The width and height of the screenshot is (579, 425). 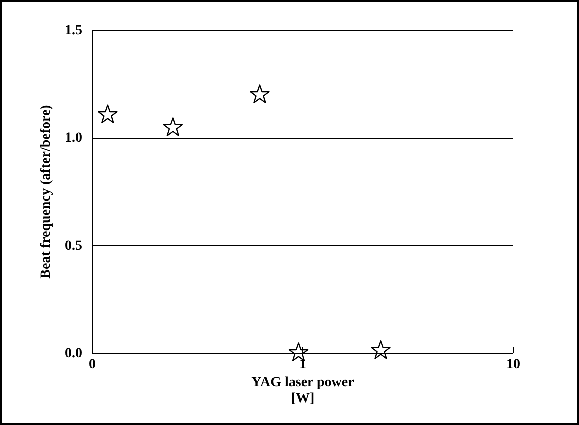 I want to click on y-tick-label: 0.0, so click(x=73, y=354).